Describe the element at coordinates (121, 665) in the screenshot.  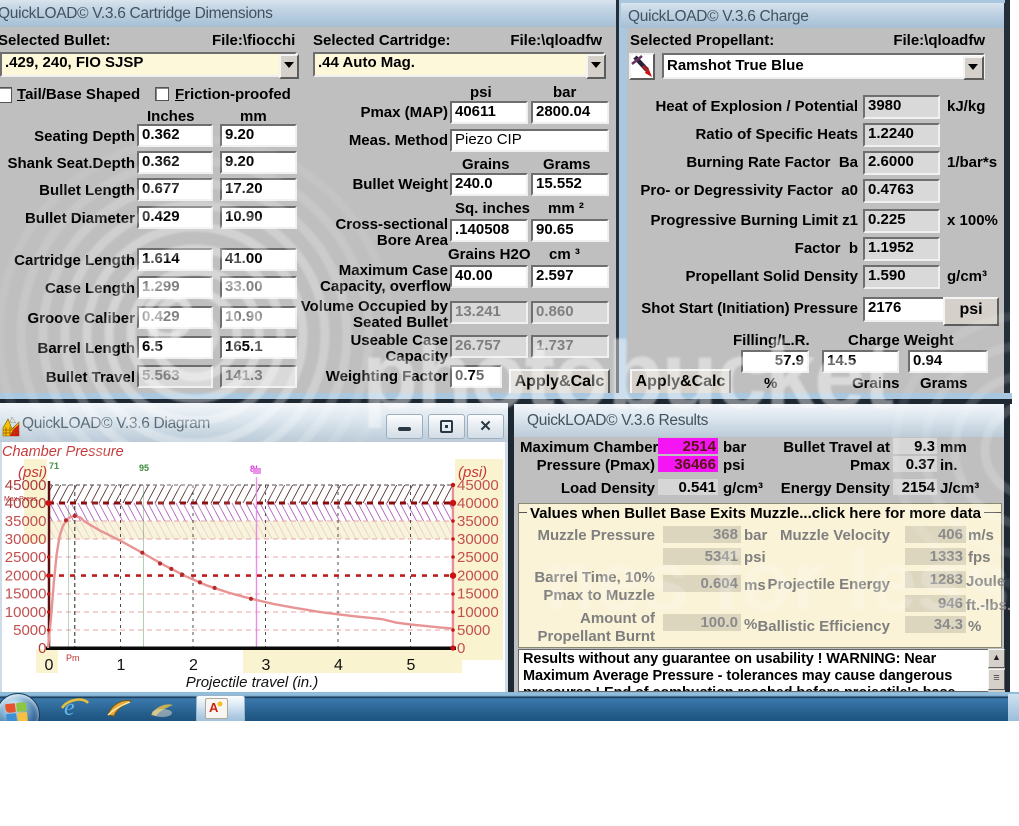
I see `svg-text: 1` at that location.